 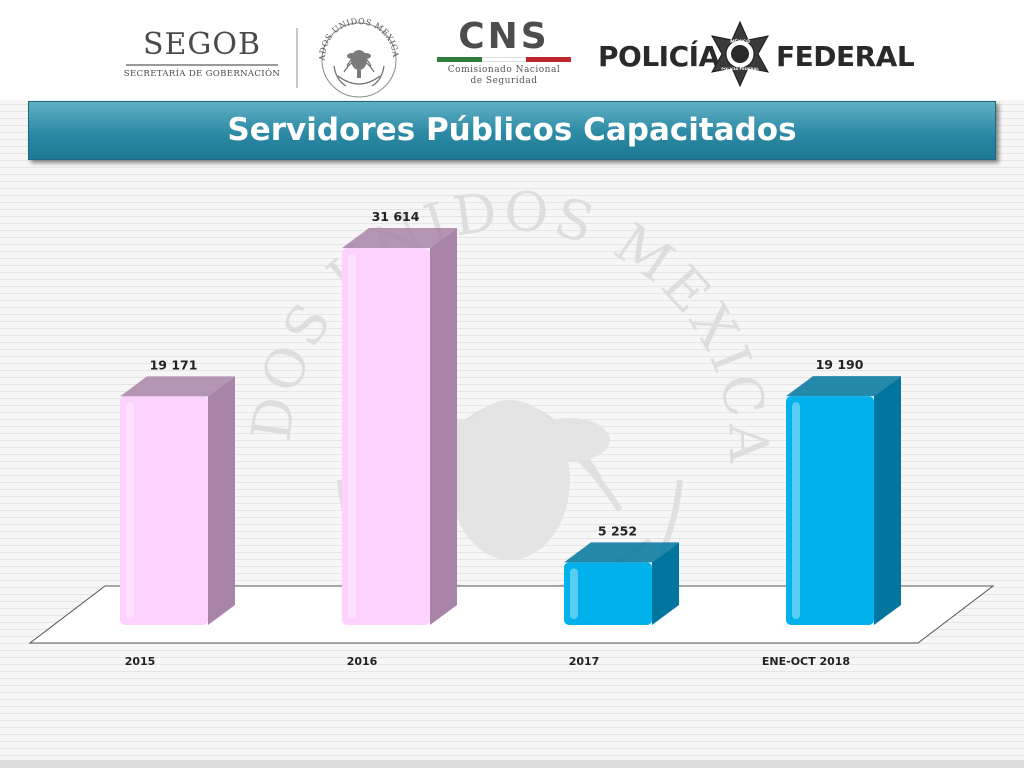 What do you see at coordinates (202, 44) in the screenshot?
I see `segob-logo-text: SEGOB` at bounding box center [202, 44].